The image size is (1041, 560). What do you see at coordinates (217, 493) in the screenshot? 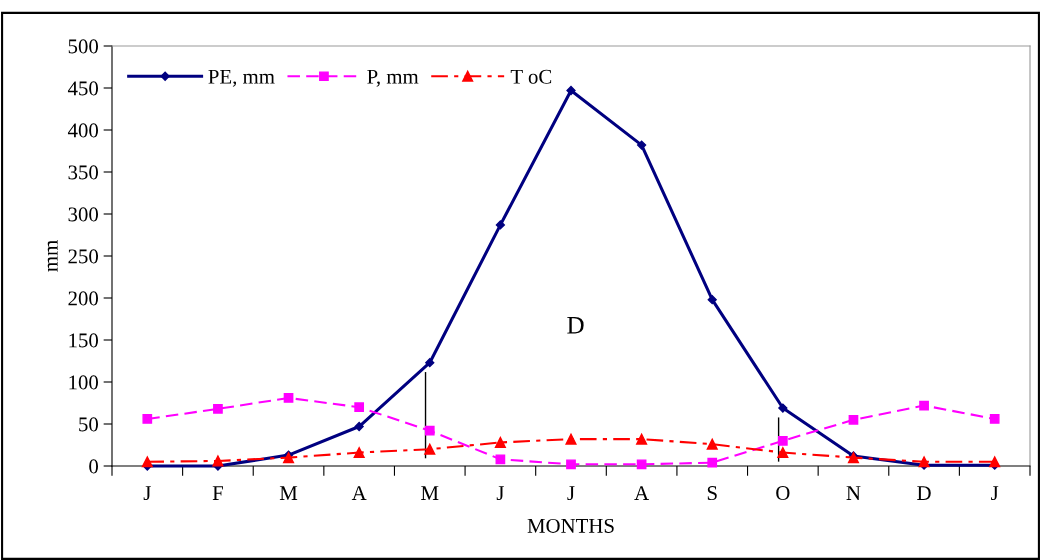
I see `x-tick-label: F` at bounding box center [217, 493].